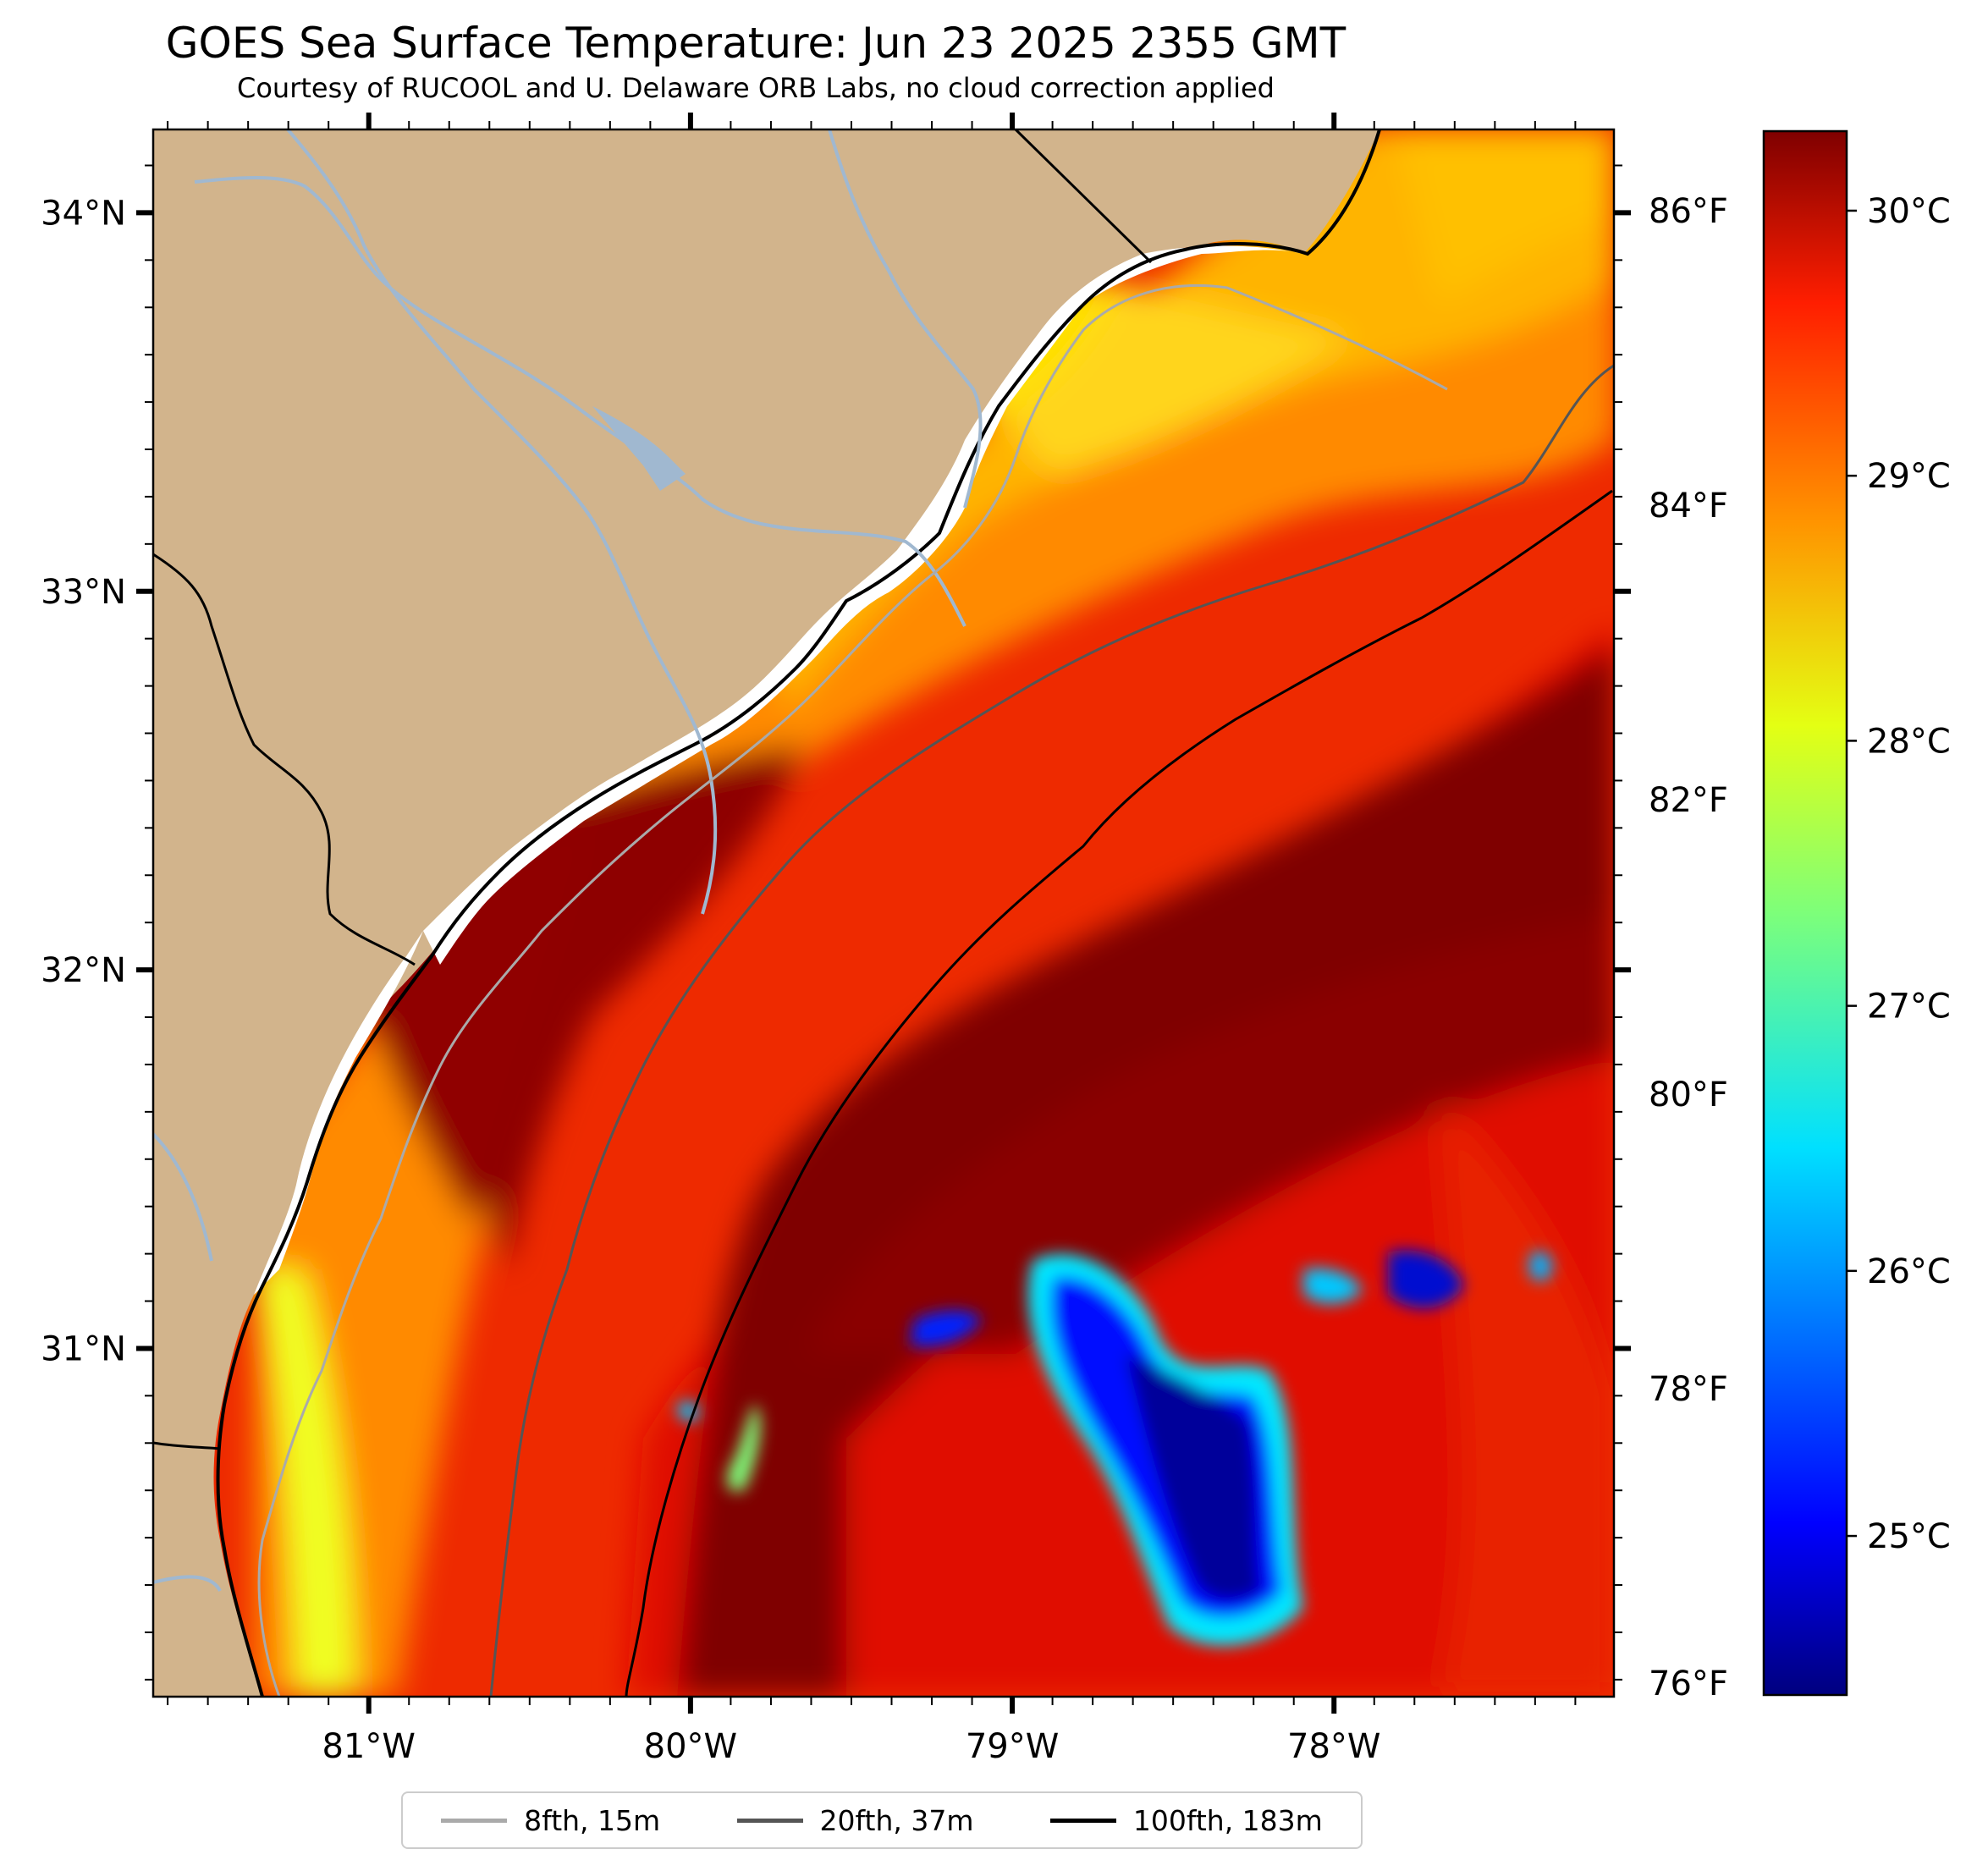 Image resolution: width=1988 pixels, height=1871 pixels. What do you see at coordinates (1688, 507) in the screenshot?
I see `colorbar-fahrenheit-label: 84°F` at bounding box center [1688, 507].